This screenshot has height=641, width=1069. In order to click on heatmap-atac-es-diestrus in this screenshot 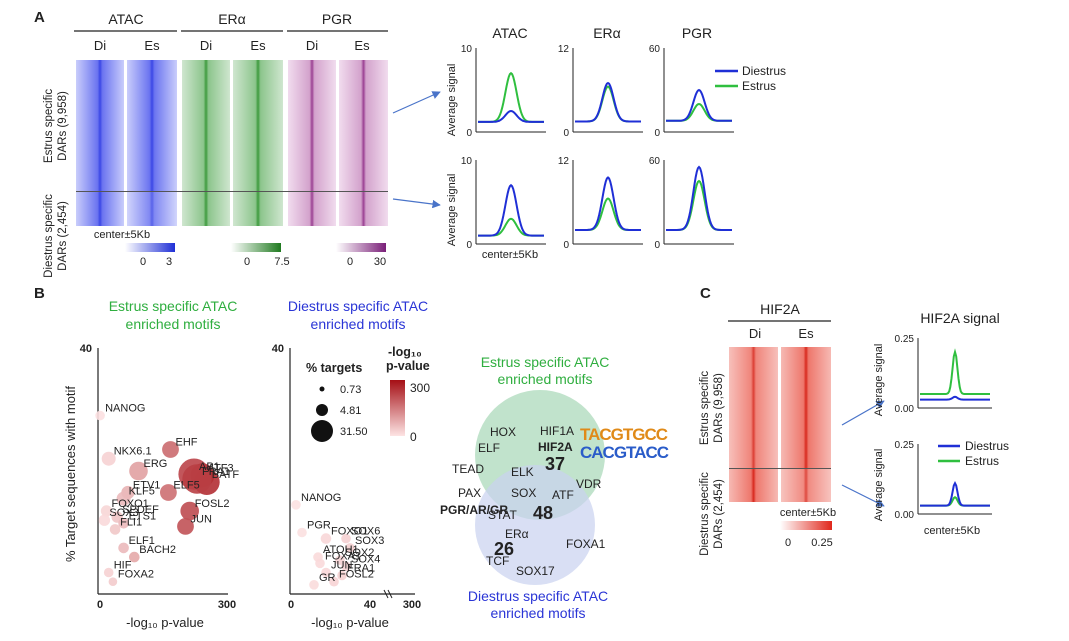, I will do `click(152, 209)`.